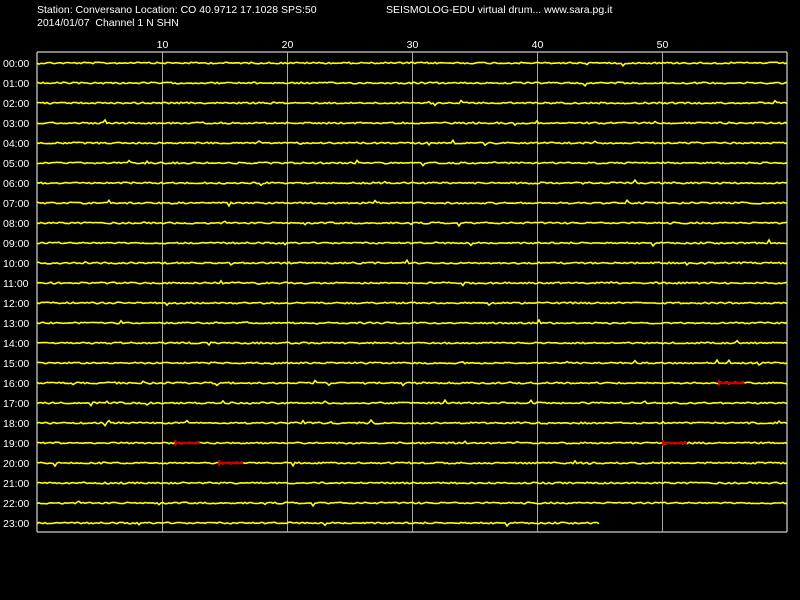  Describe the element at coordinates (16, 384) in the screenshot. I see `hour-label: 16:00` at that location.